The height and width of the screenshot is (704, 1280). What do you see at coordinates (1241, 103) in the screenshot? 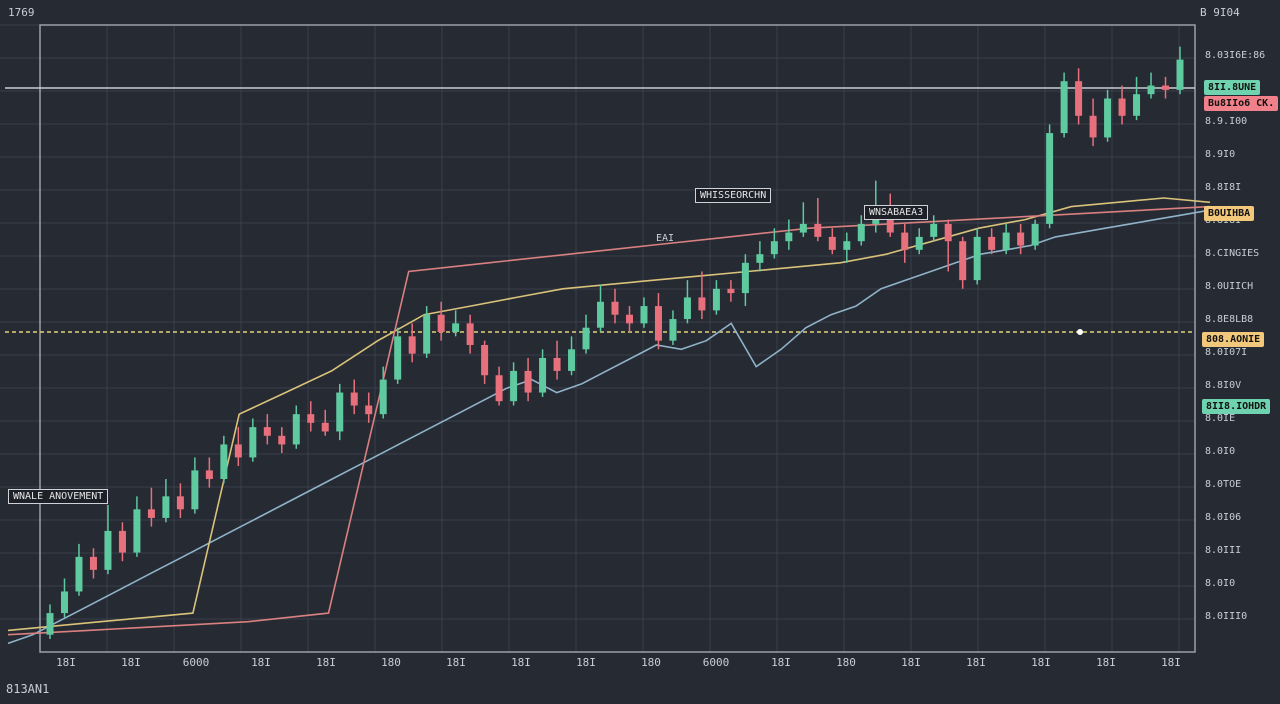
I see `price-tag-red: Bu8IIo6 CK.` at bounding box center [1241, 103].